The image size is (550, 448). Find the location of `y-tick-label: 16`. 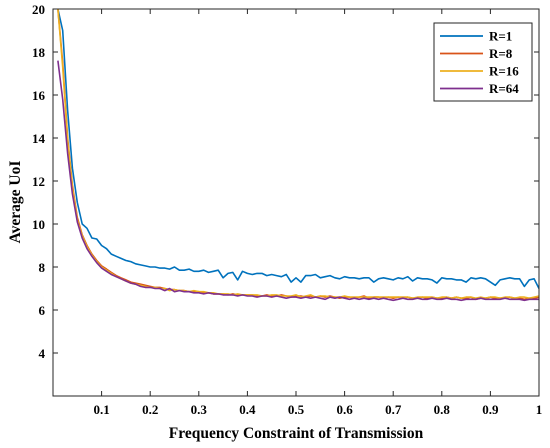

y-tick-label: 16 is located at coordinates (39, 95).